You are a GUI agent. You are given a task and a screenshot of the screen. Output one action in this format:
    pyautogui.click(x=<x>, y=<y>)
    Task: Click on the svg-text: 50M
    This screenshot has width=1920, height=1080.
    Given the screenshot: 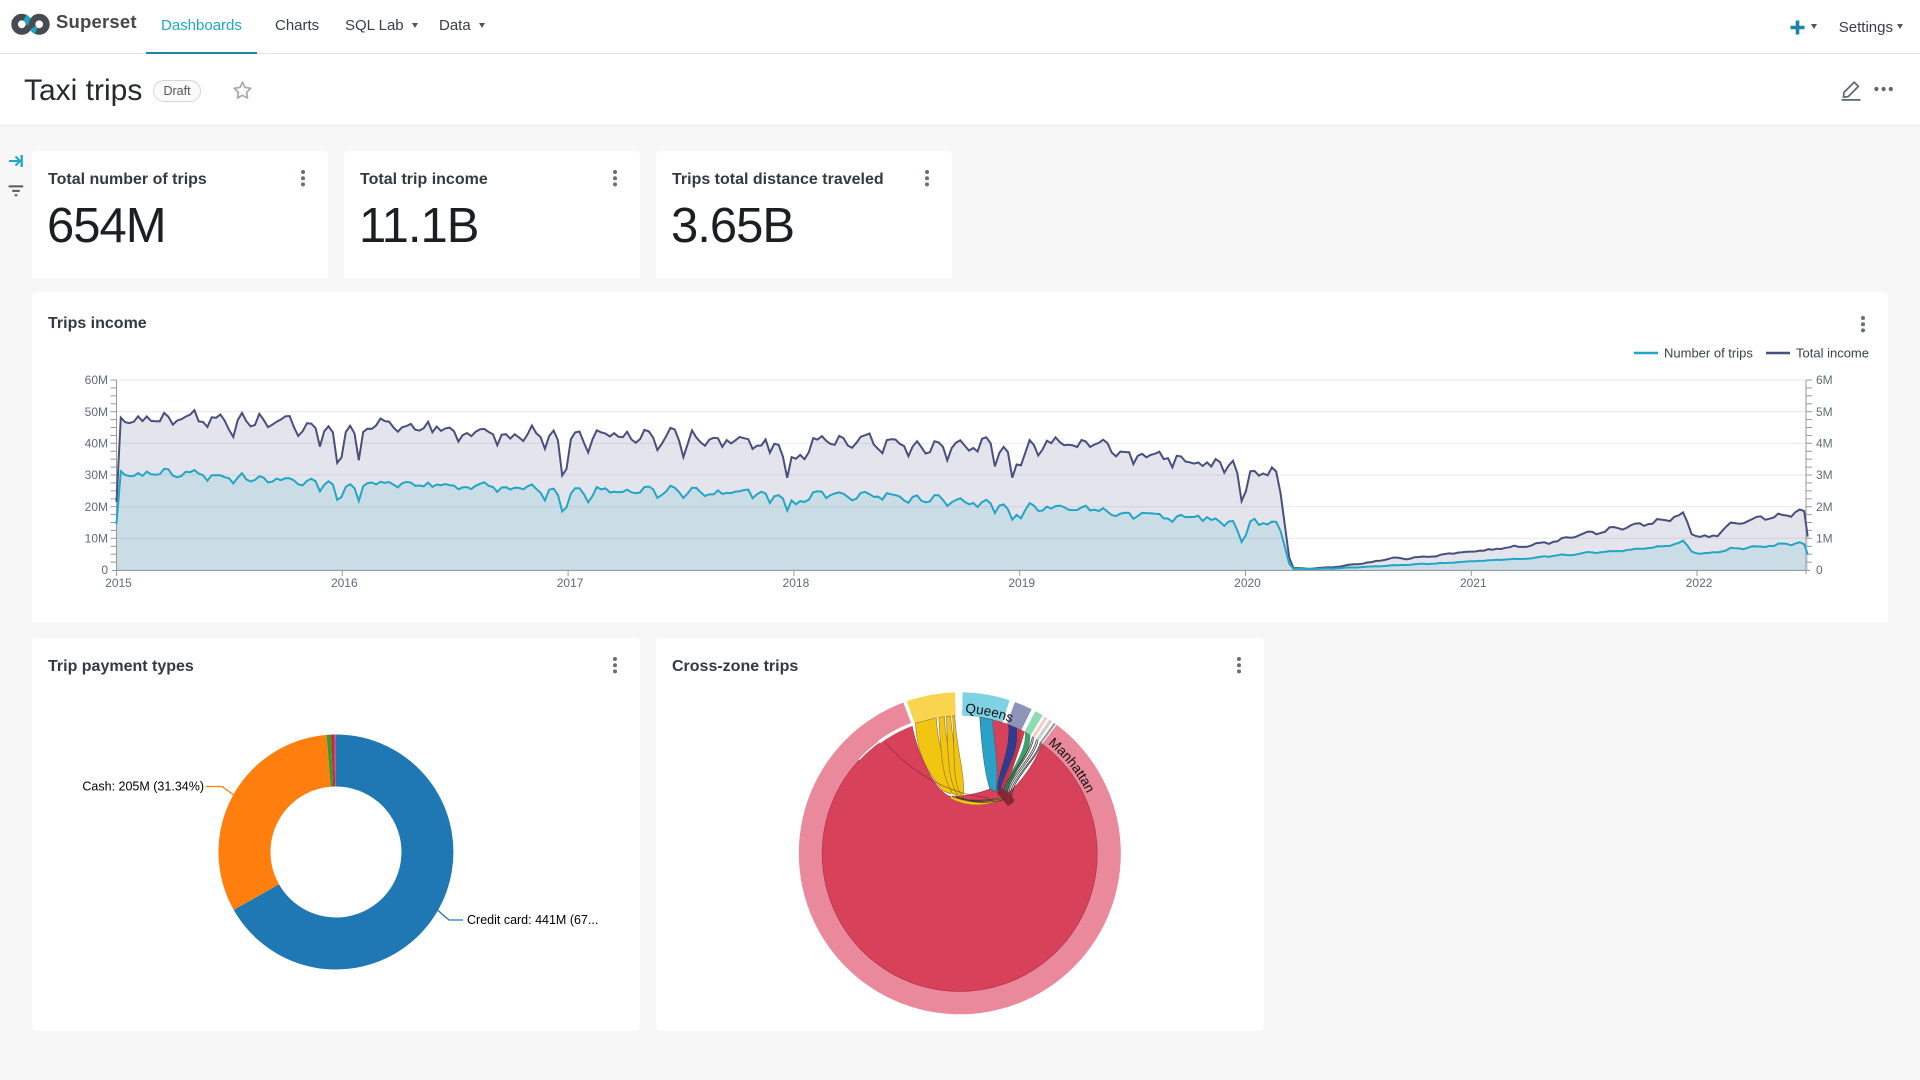 What is the action you would take?
    pyautogui.click(x=96, y=412)
    